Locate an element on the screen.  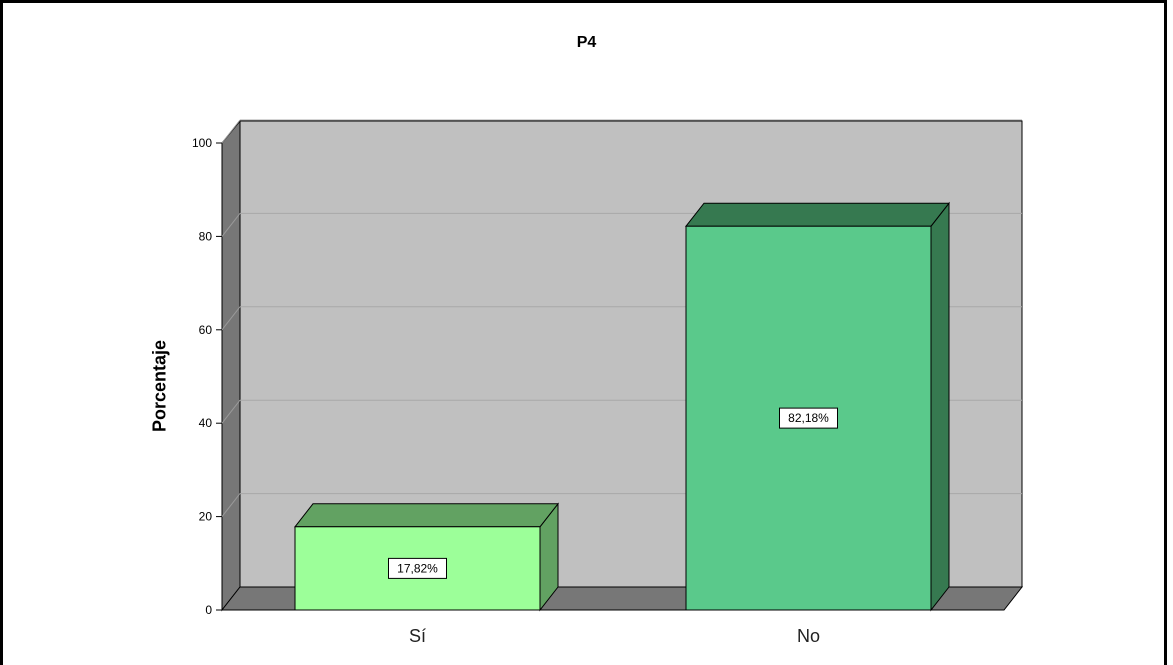
y-tick-label: 20 is located at coordinates (206, 517).